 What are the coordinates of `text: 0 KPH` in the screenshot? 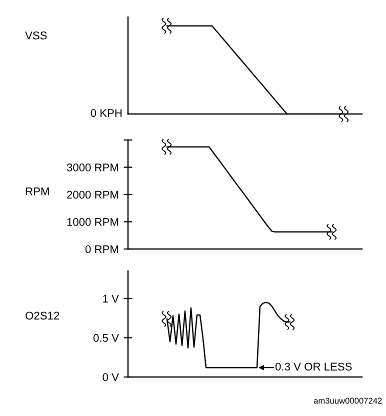 It's located at (106, 113).